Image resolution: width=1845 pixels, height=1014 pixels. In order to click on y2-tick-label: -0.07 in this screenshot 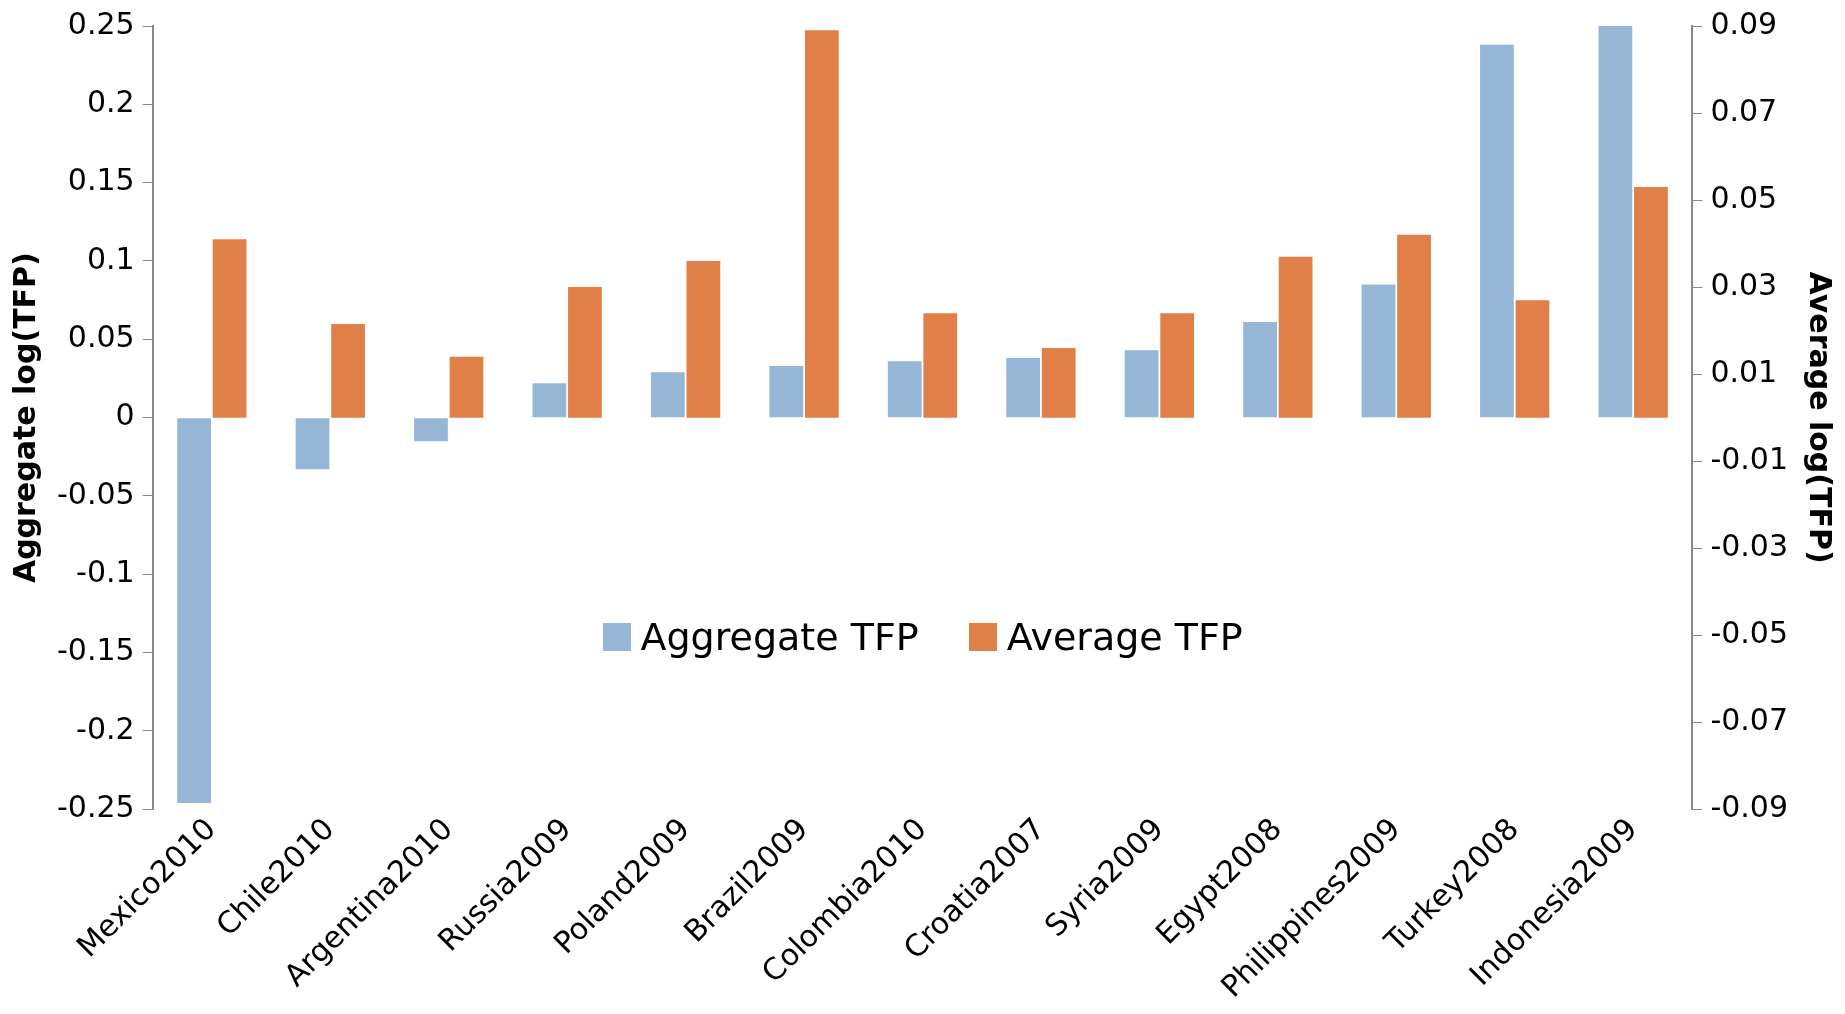, I will do `click(1749, 720)`.